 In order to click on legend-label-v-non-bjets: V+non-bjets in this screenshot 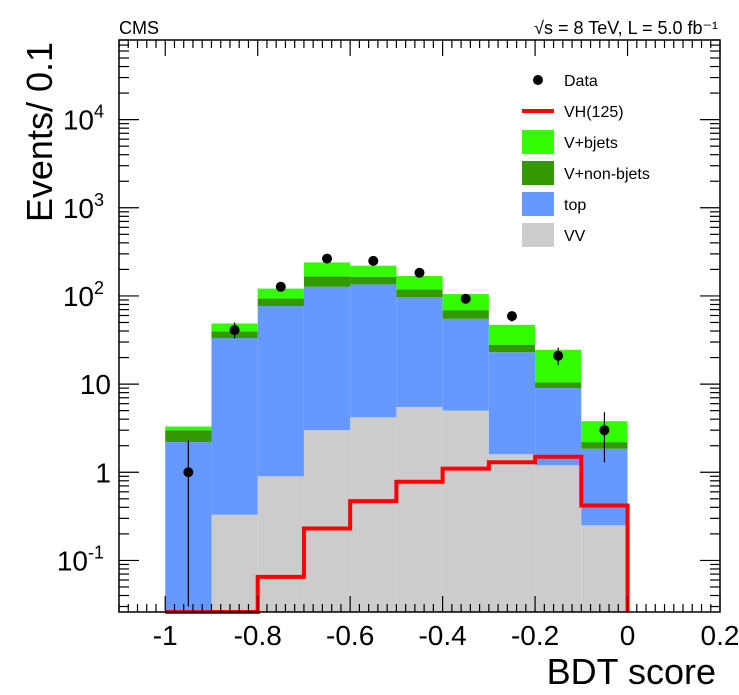, I will do `click(607, 174)`.